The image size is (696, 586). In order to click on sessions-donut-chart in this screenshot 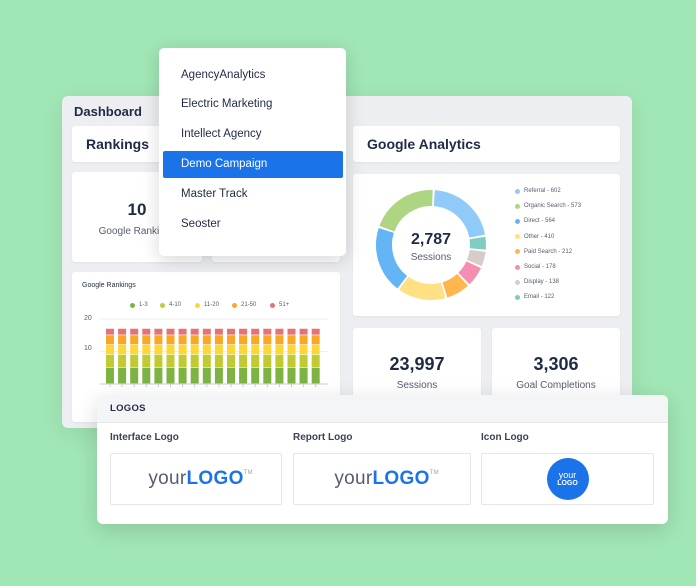, I will do `click(431, 245)`.